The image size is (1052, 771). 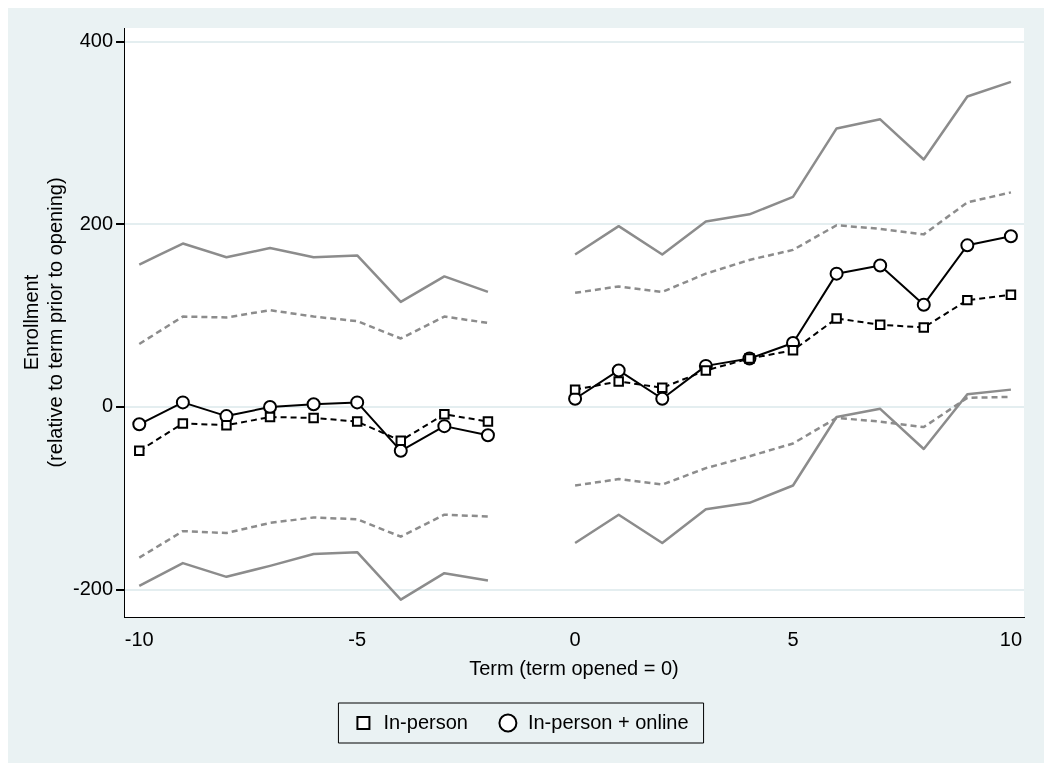 I want to click on x-tick-label: 0, so click(x=575, y=638).